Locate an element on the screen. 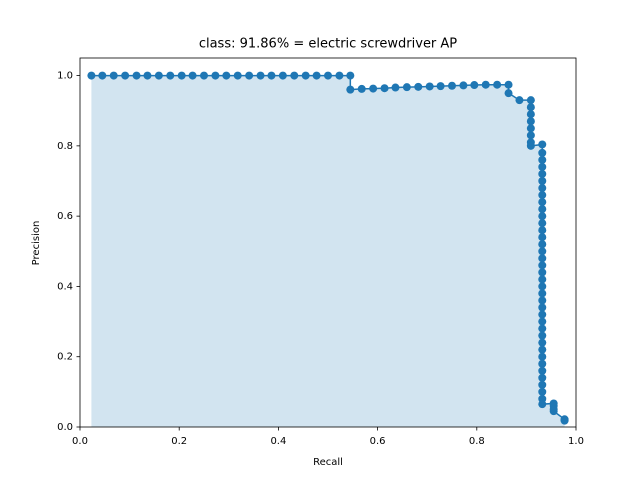  y-axis-label: Precision is located at coordinates (36, 243).